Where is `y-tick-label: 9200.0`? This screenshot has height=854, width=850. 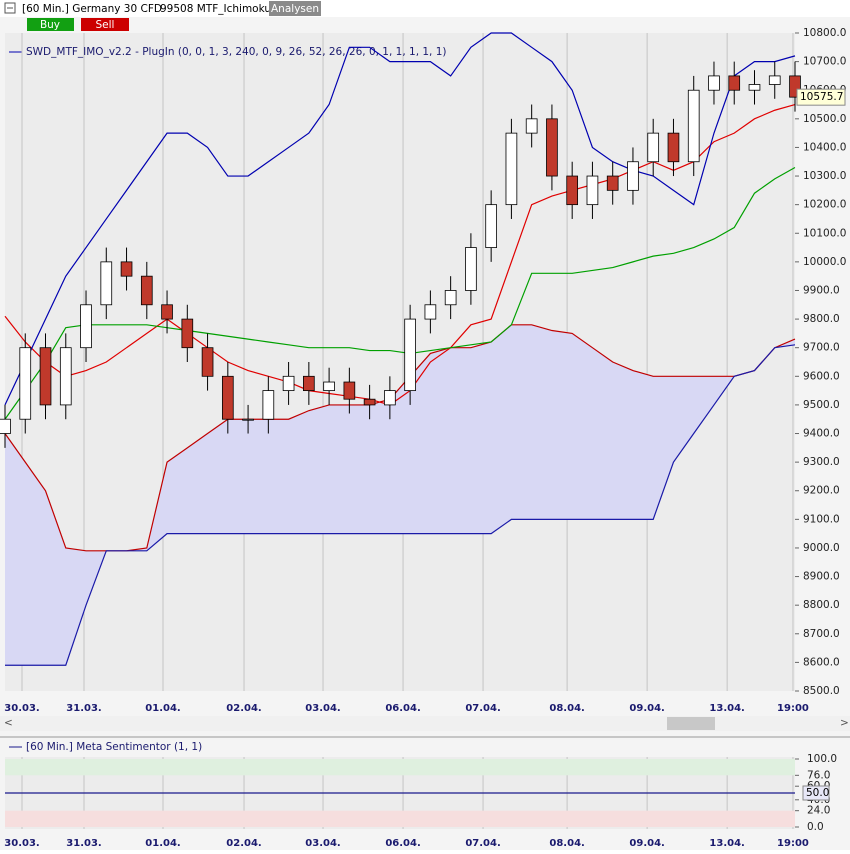
y-tick-label: 9200.0 is located at coordinates (821, 491).